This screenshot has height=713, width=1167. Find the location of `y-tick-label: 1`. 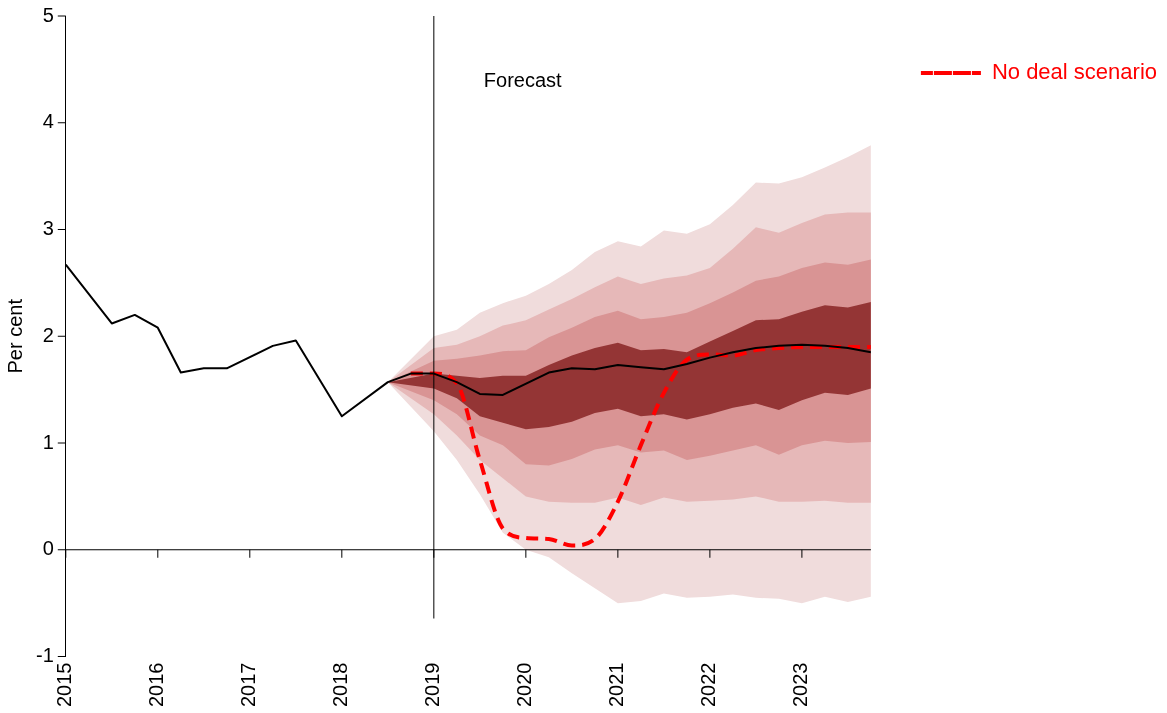

y-tick-label: 1 is located at coordinates (48, 441).